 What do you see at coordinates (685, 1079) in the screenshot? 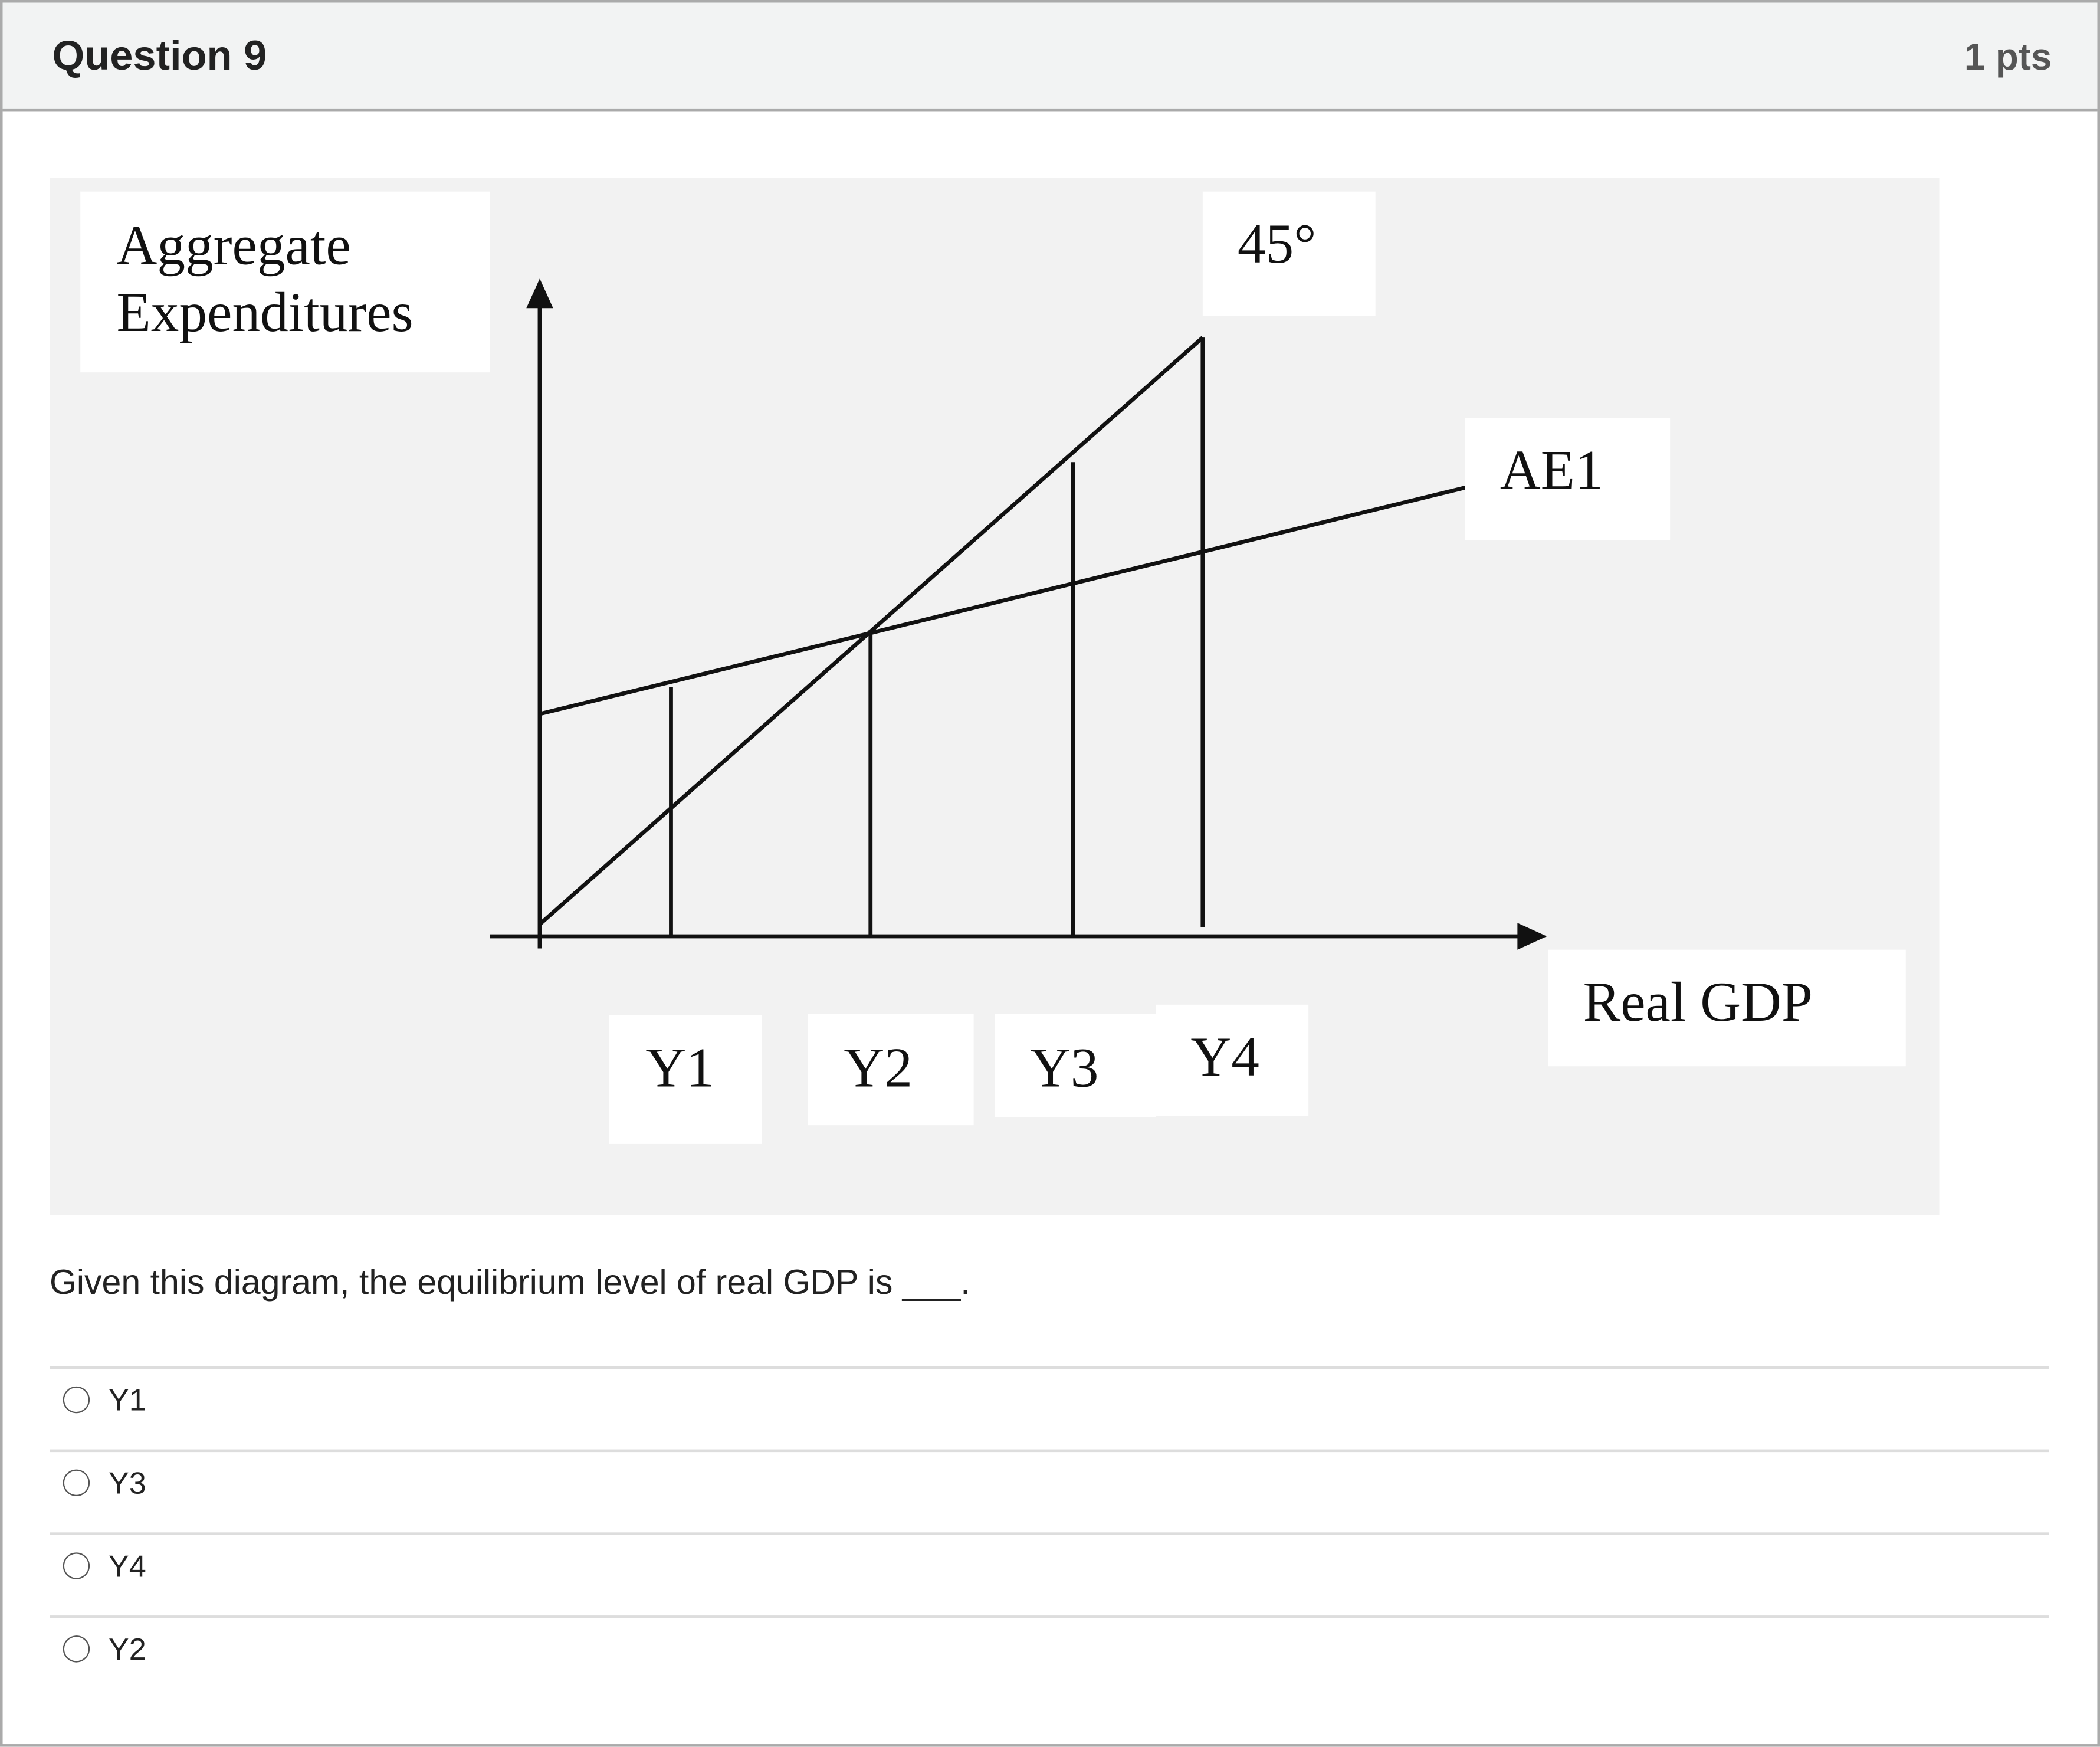
I see `tick-label-y1: Y1` at bounding box center [685, 1079].